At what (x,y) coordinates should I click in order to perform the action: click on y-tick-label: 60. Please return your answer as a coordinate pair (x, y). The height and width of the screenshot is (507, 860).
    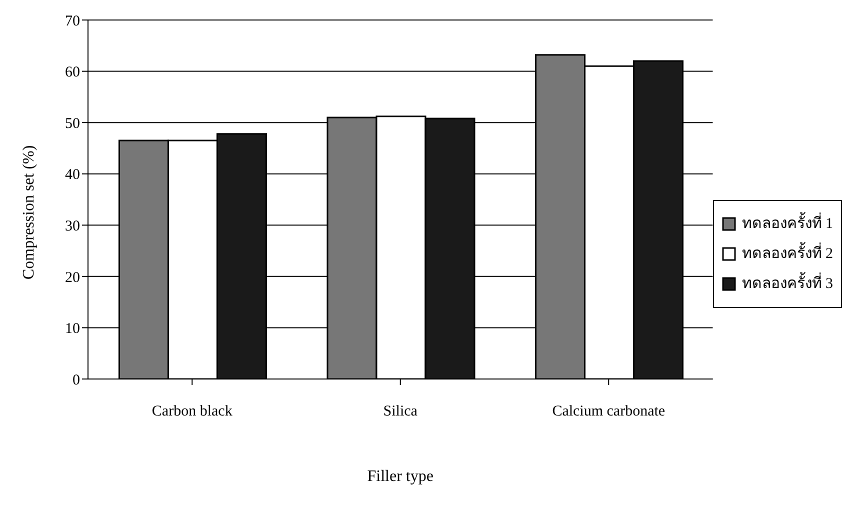
    Looking at the image, I should click on (72, 72).